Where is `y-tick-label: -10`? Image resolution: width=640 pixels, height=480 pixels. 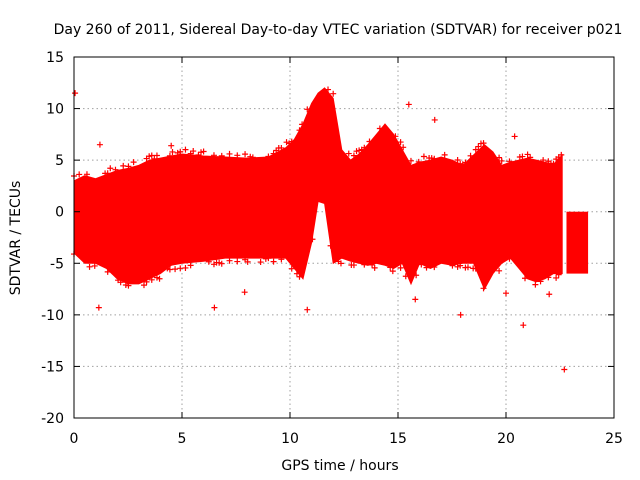 y-tick-label: -10 is located at coordinates (52, 316).